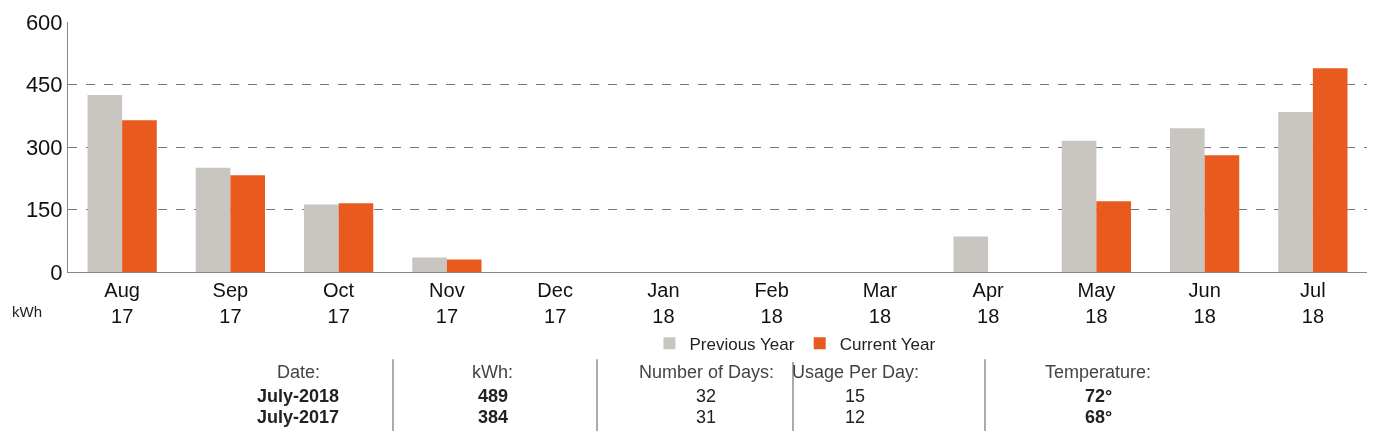  I want to click on x-tick-label: Mar 18, so click(880, 303).